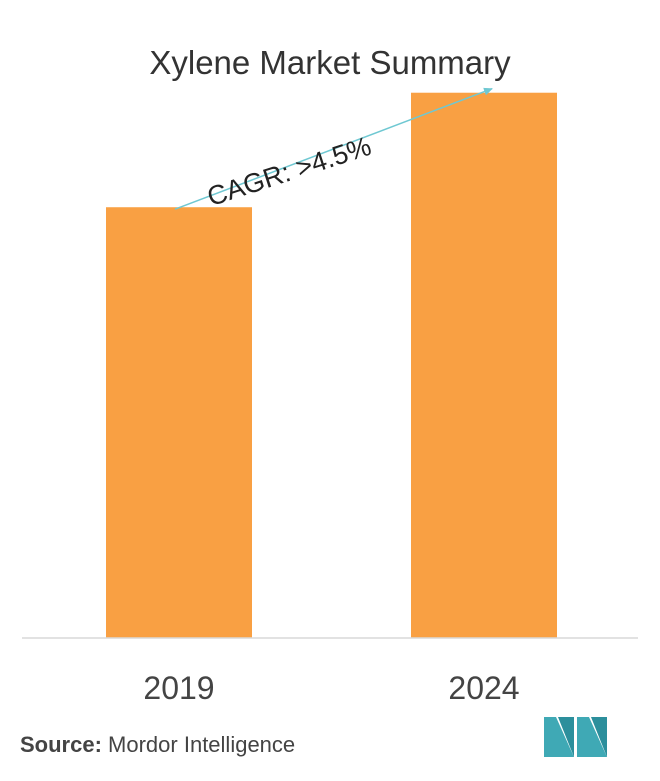 Image resolution: width=660 pixels, height=781 pixels. Describe the element at coordinates (178, 688) in the screenshot. I see `x-tick-label-2019: 2019` at that location.